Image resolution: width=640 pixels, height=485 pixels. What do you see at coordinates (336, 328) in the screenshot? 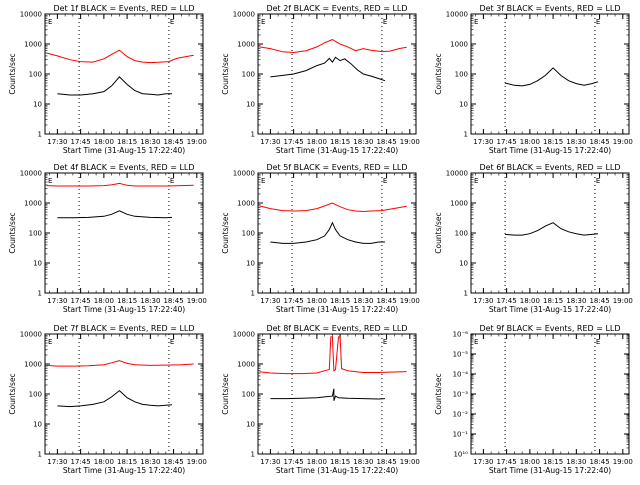
I see `chart-title: Det 8f BLACK = Events, RED = LLD` at bounding box center [336, 328].